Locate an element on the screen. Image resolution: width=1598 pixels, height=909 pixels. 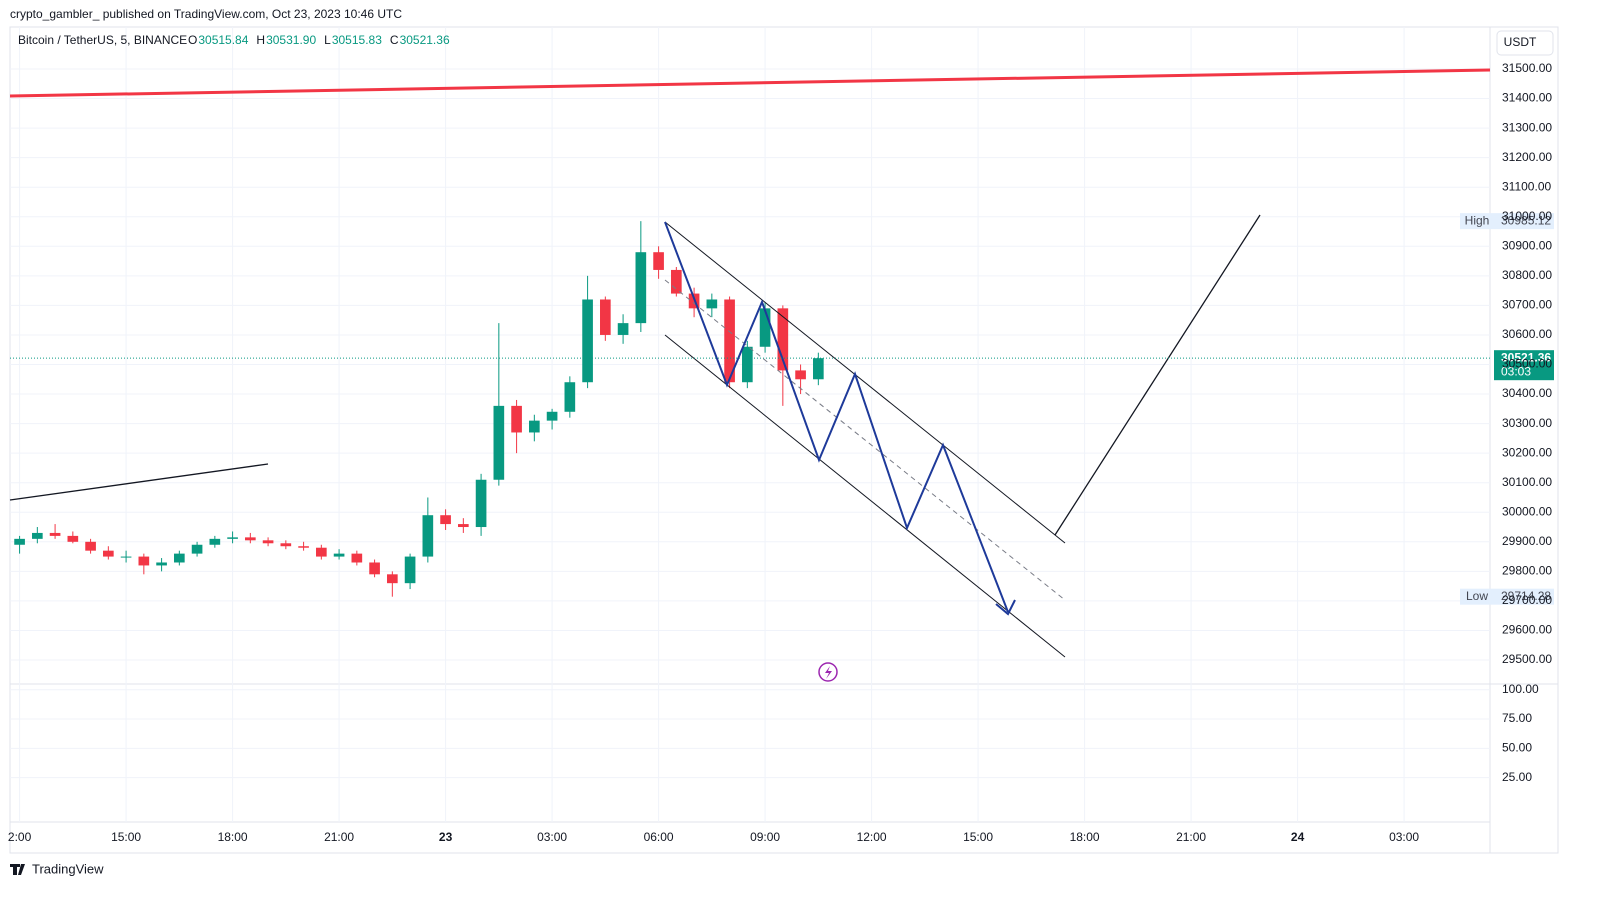
y-tick-label: 30500.00 is located at coordinates (1527, 364).